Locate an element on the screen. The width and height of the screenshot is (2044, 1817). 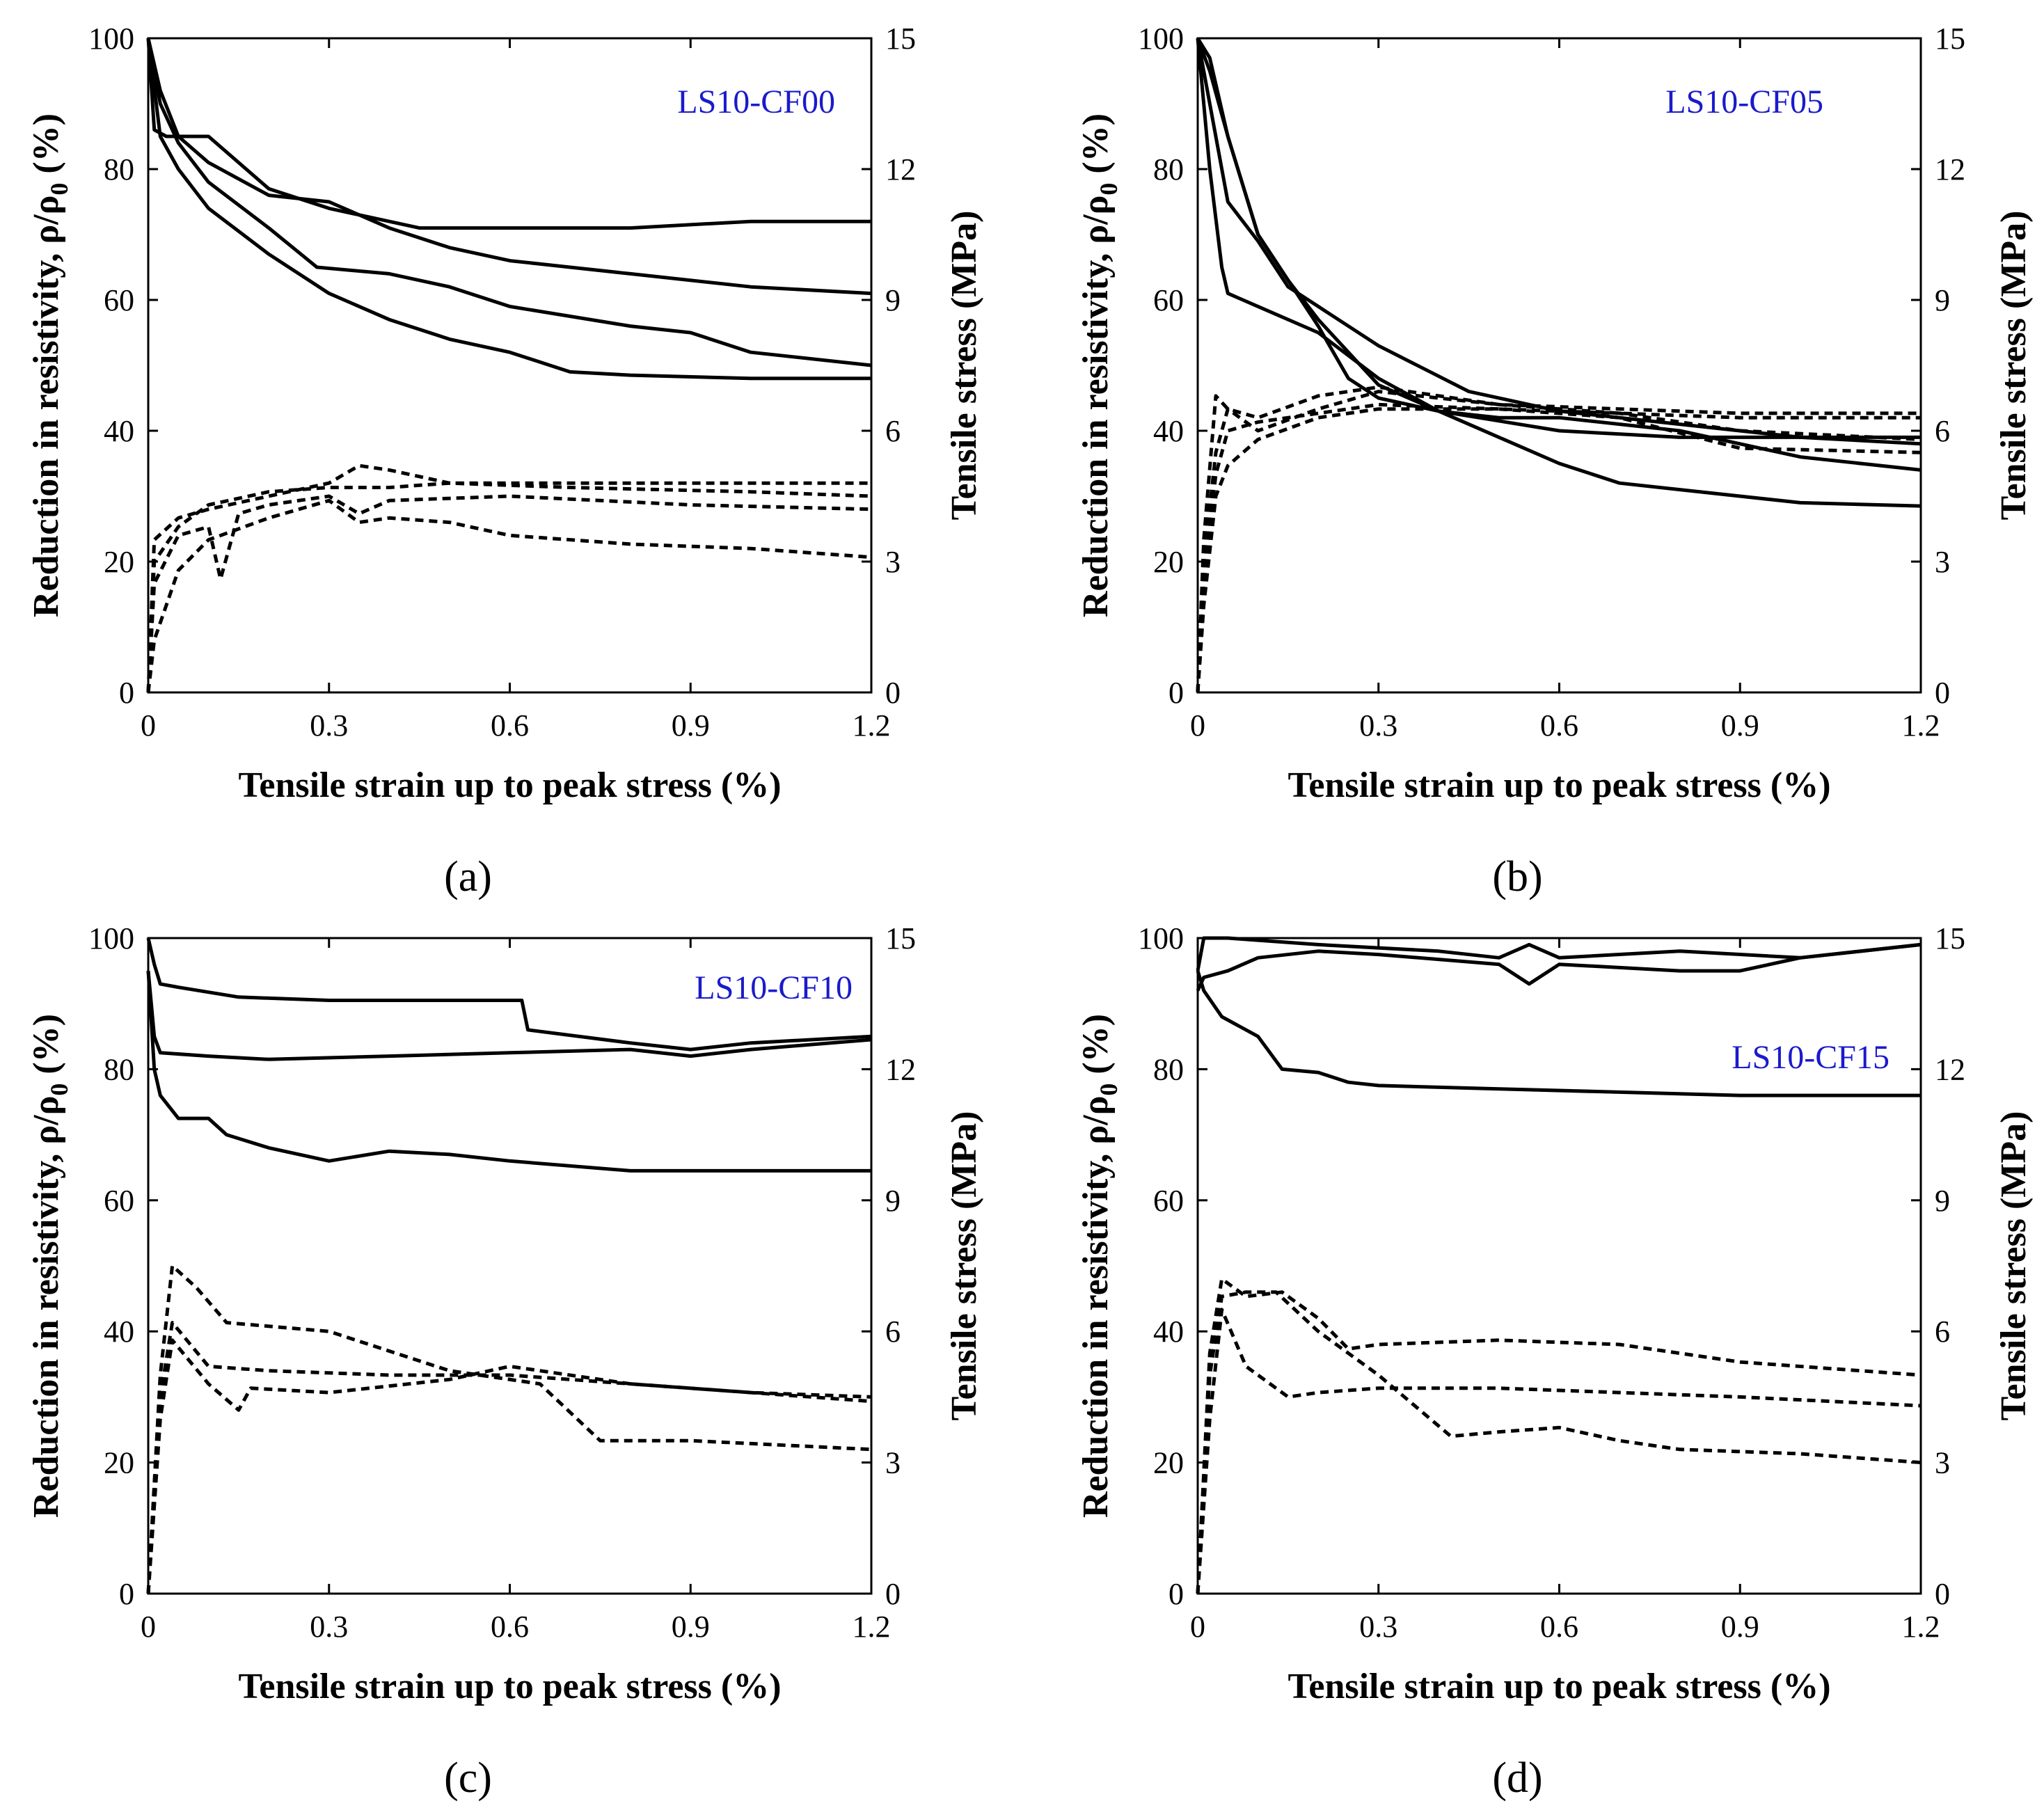
panel-tag: (b) is located at coordinates (1517, 877).